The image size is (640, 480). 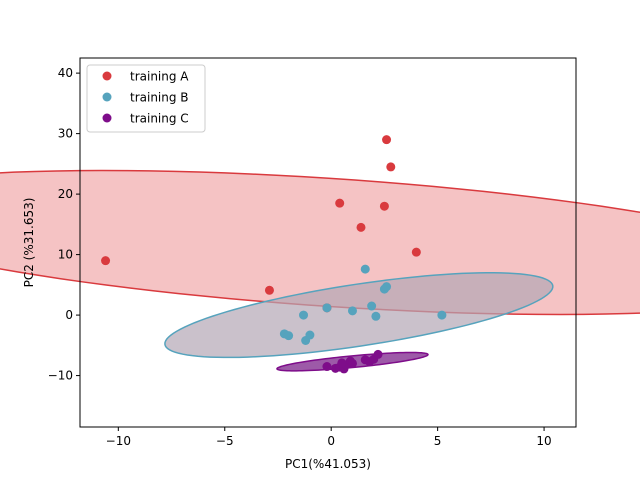 What do you see at coordinates (225, 441) in the screenshot?
I see `x-tick-label: −5` at bounding box center [225, 441].